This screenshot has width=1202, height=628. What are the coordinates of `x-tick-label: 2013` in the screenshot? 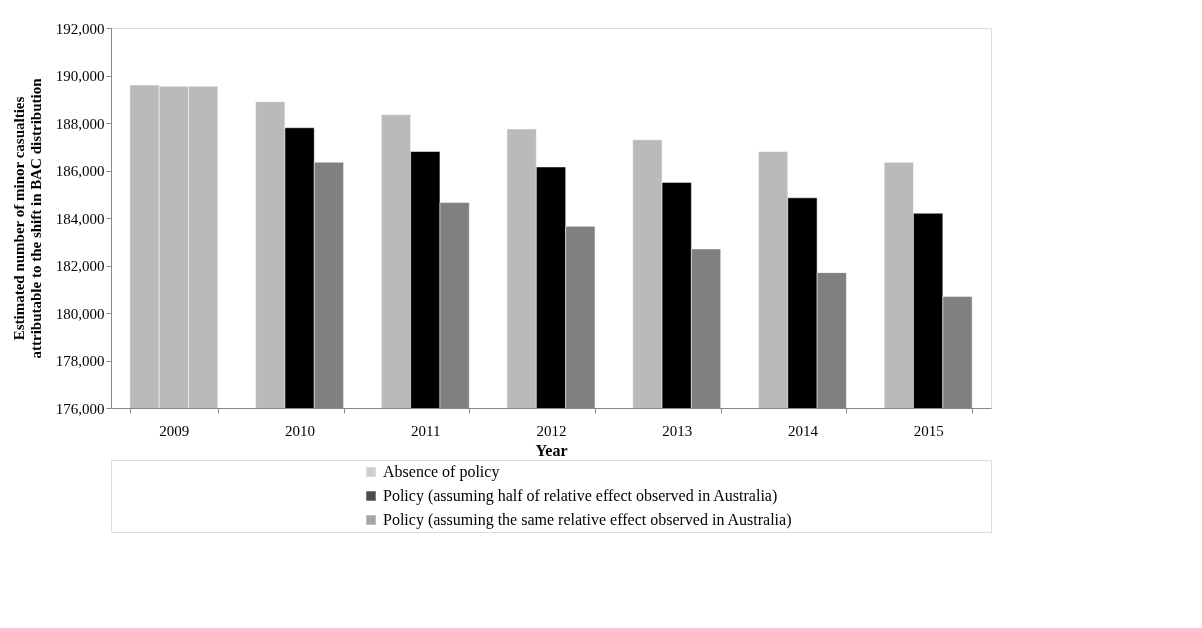 It's located at (677, 430).